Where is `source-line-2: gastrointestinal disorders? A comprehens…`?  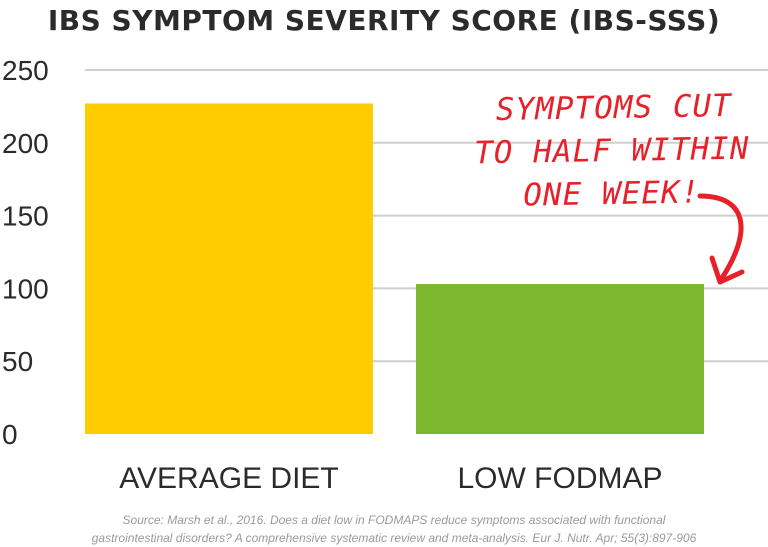
source-line-2: gastrointestinal disorders? A comprehens… is located at coordinates (394, 538).